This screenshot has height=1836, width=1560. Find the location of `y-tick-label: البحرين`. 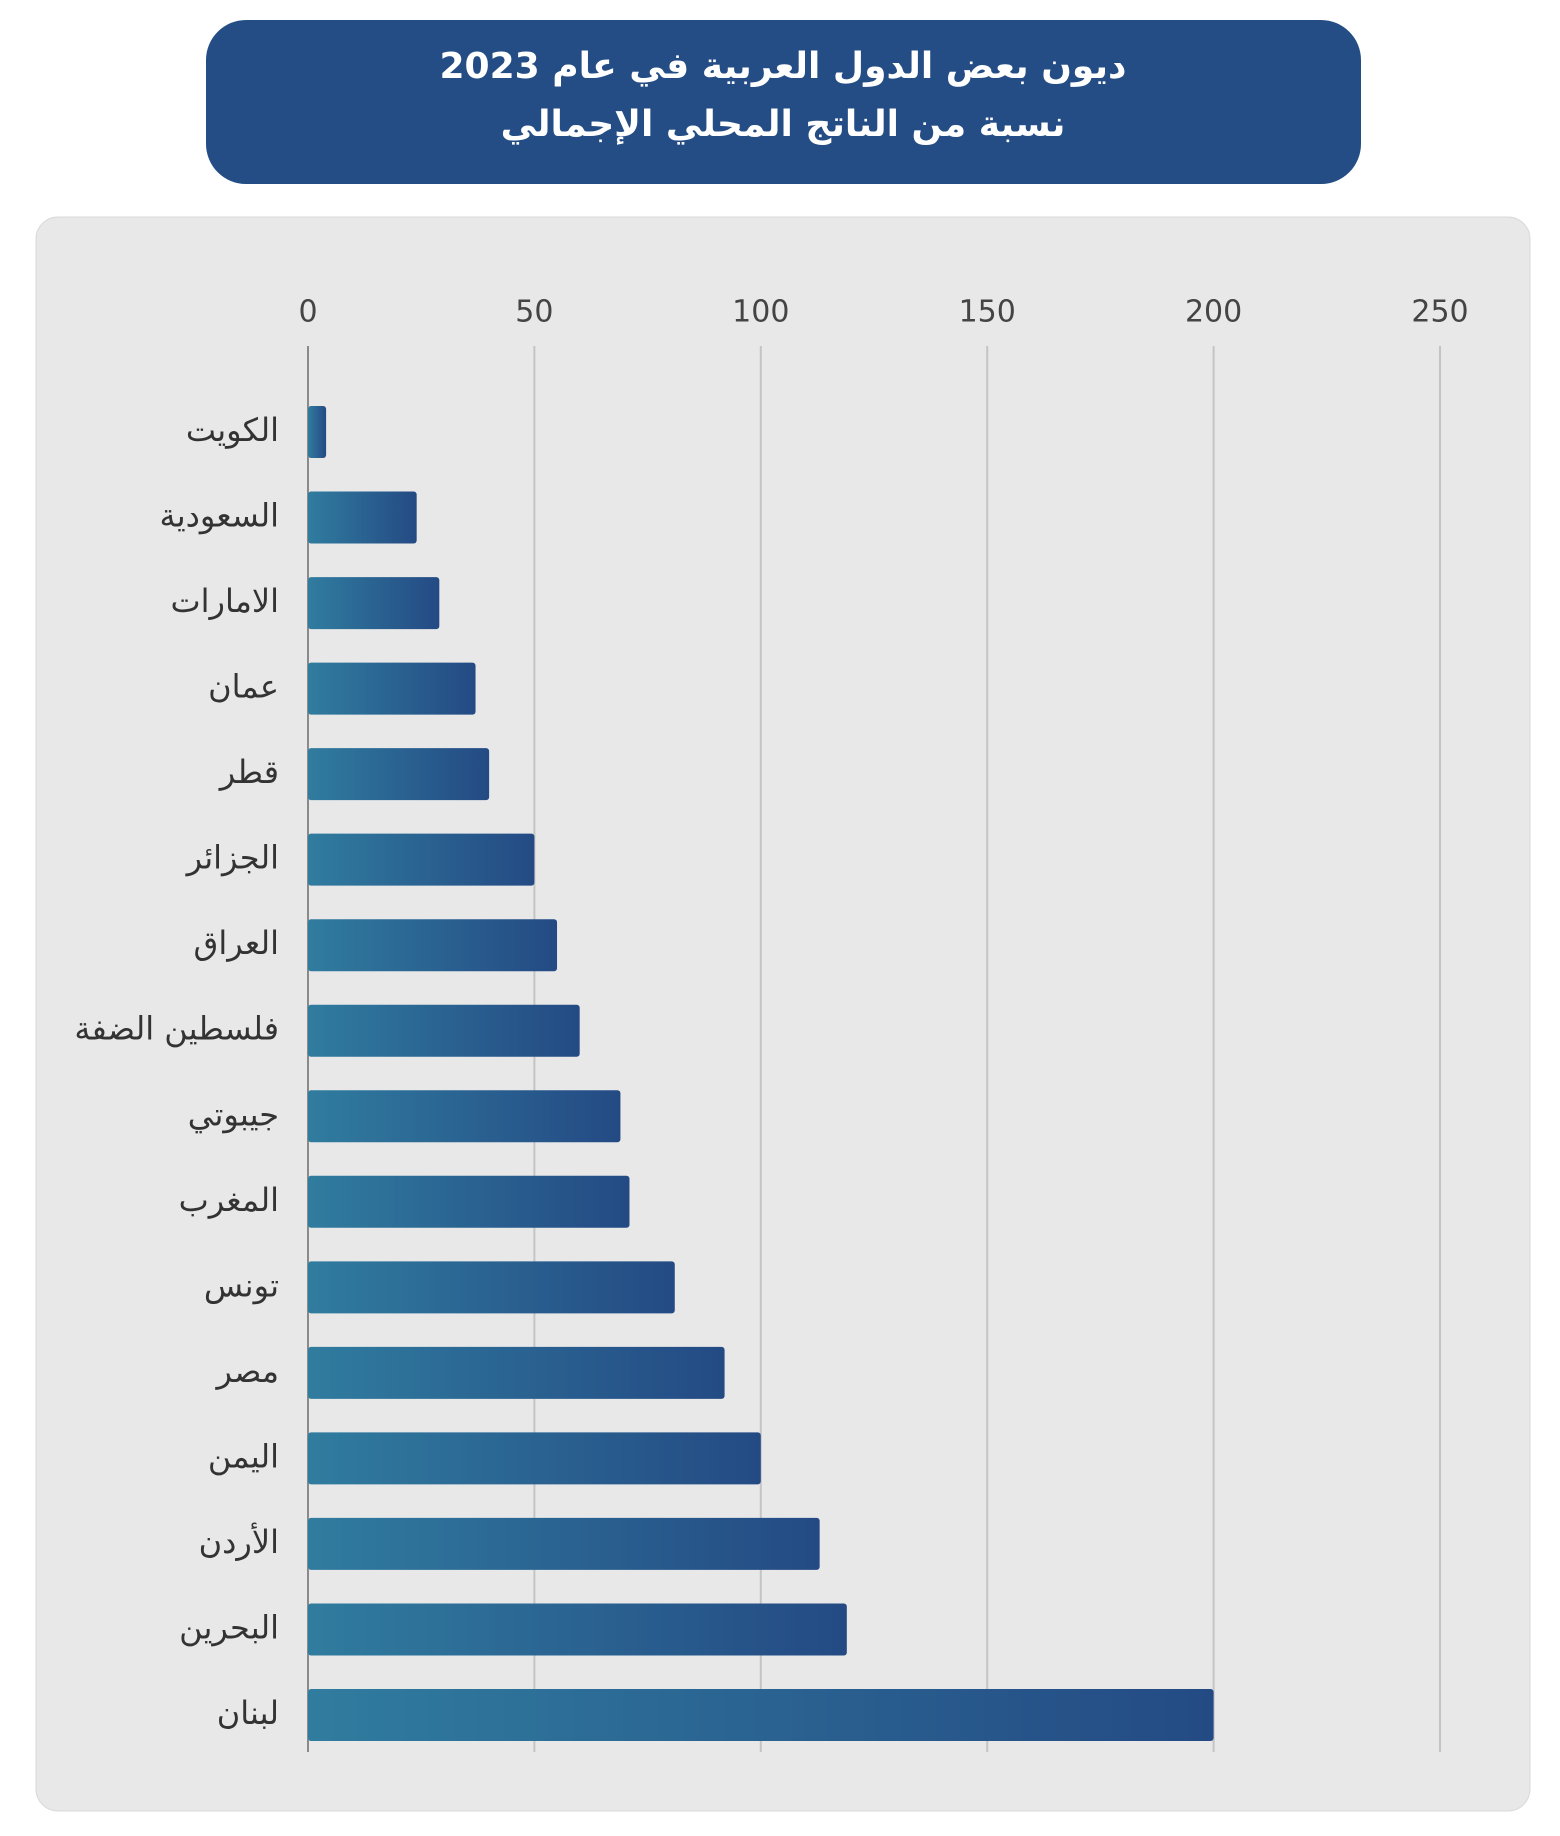

y-tick-label: البحرين is located at coordinates (229, 1627).